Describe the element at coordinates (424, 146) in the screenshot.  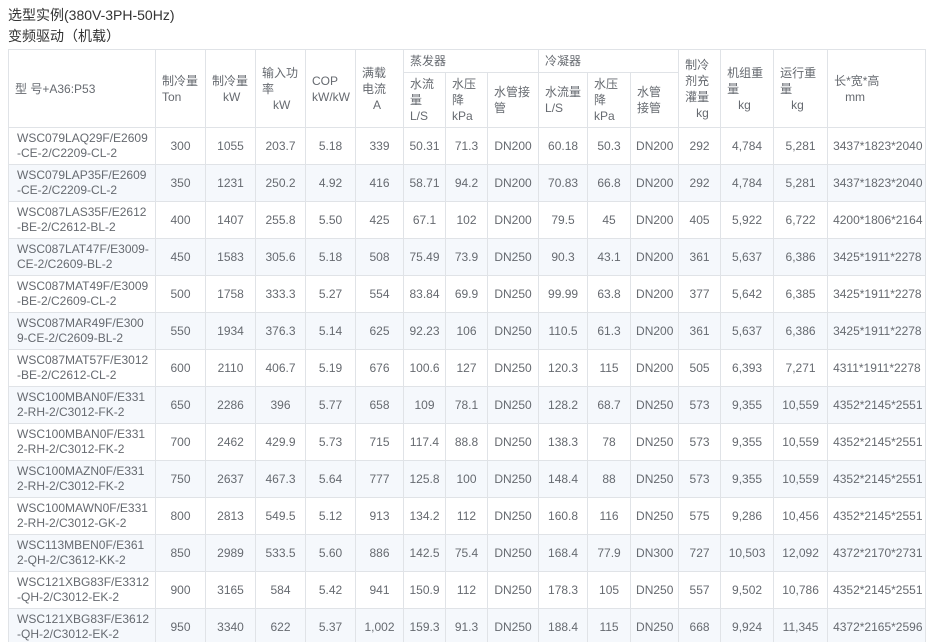
I see `table-cell: 50.31` at that location.